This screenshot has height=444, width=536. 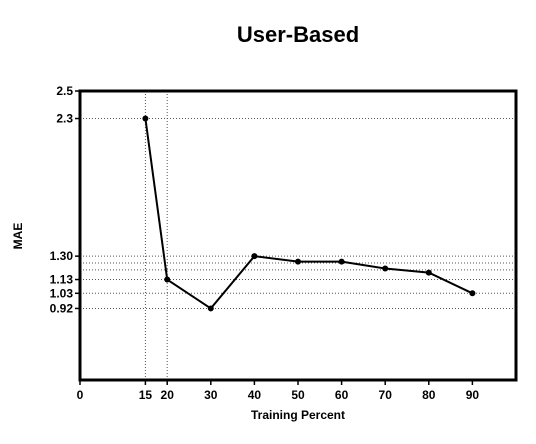 I want to click on x-tick-label: 20, so click(x=168, y=395).